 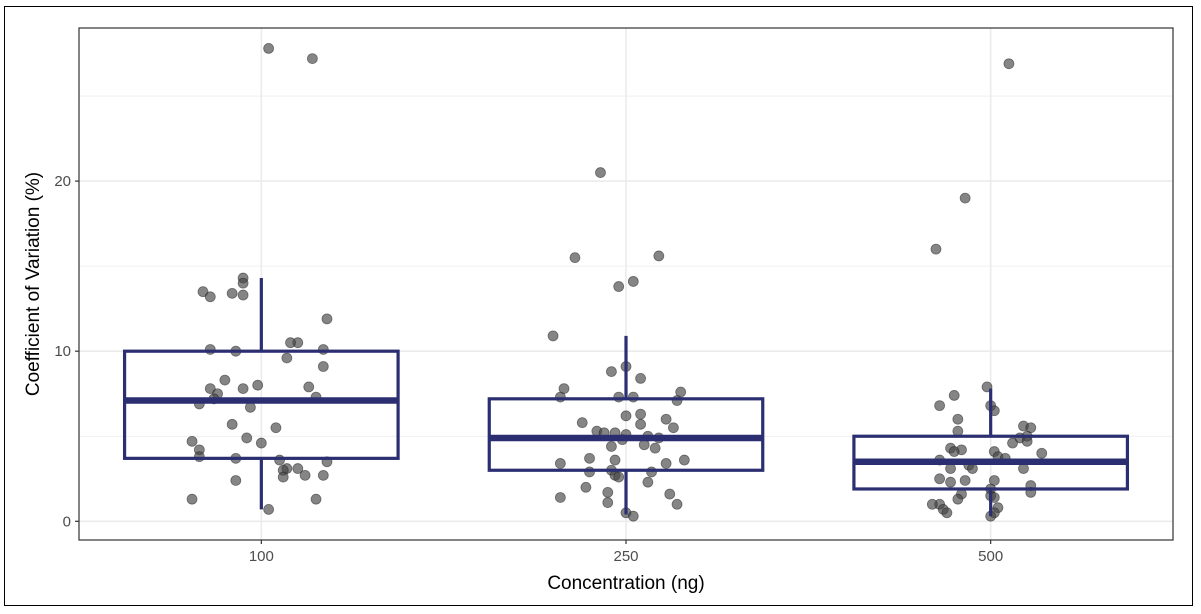 What do you see at coordinates (62, 181) in the screenshot?
I see `y-tick-label: 20` at bounding box center [62, 181].